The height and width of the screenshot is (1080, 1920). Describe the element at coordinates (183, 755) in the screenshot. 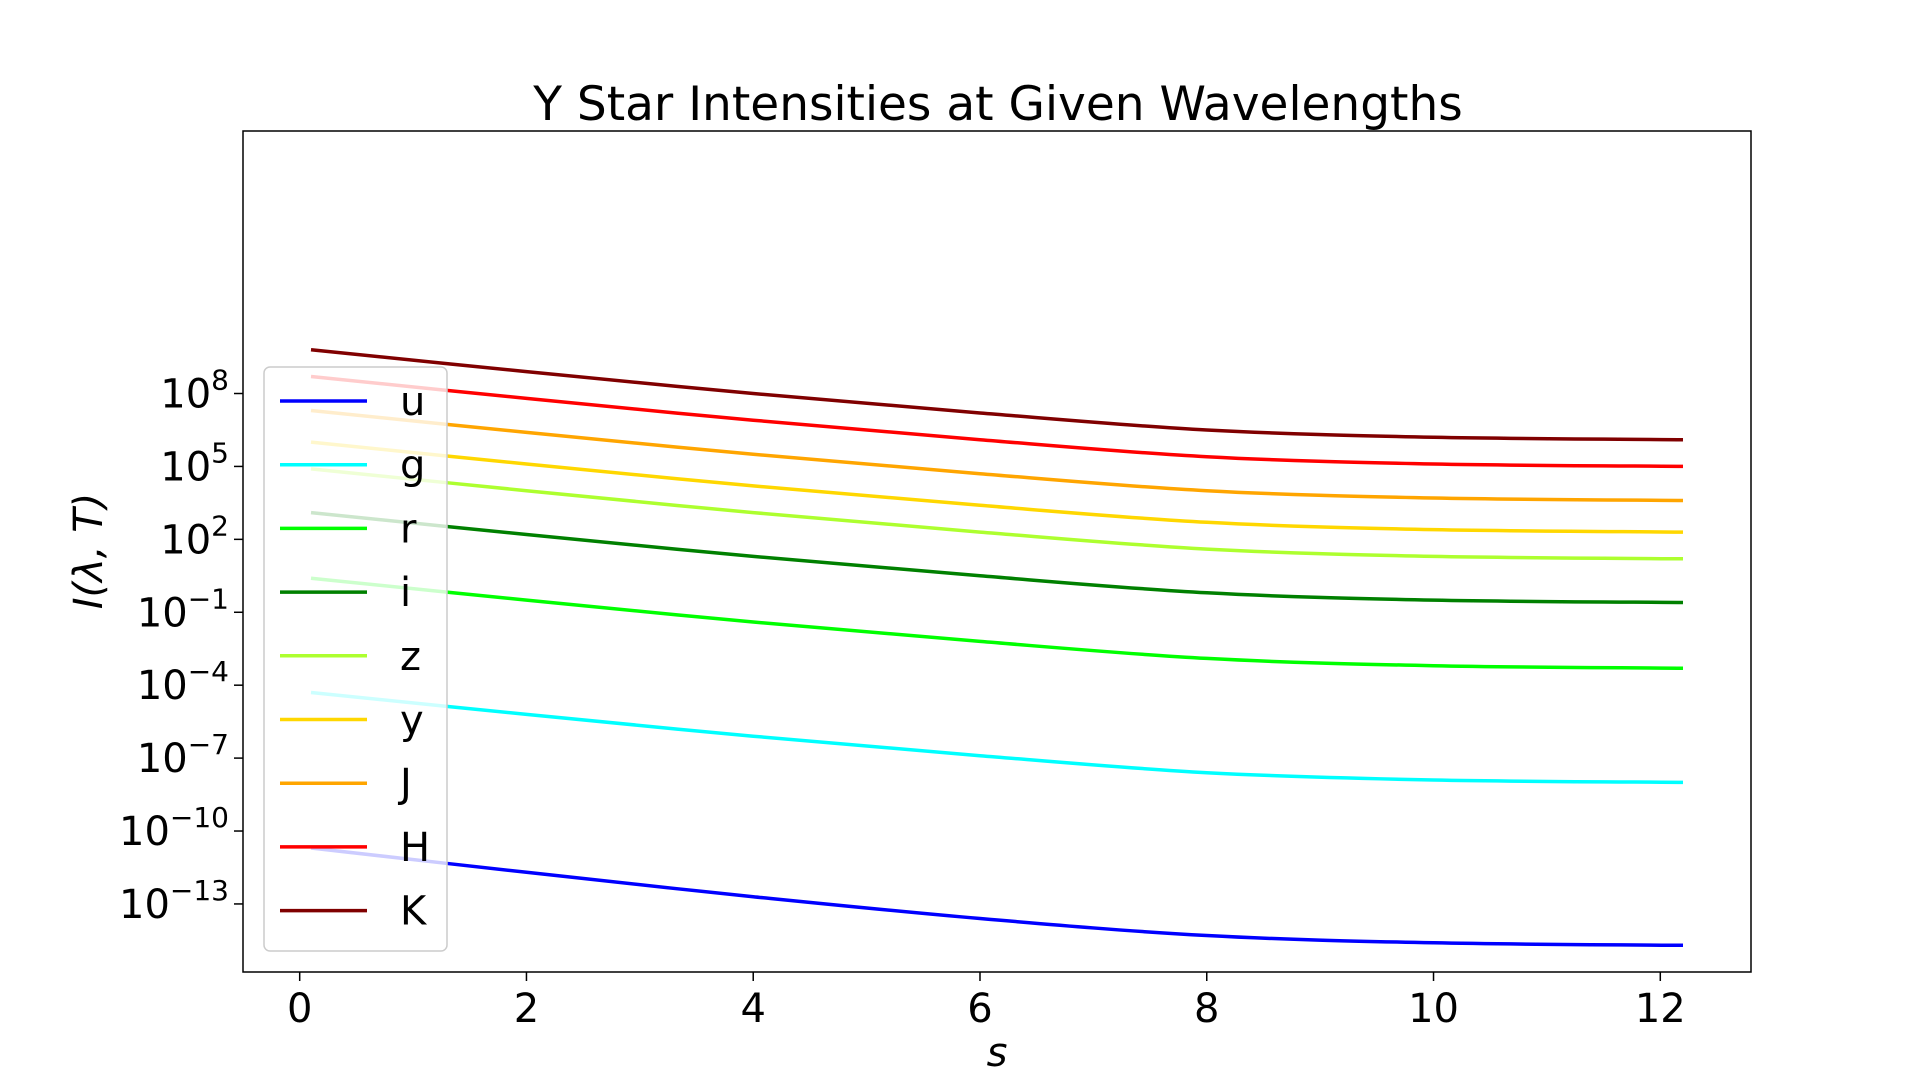

I see `y-tick-label: 10⁻⁷` at that location.